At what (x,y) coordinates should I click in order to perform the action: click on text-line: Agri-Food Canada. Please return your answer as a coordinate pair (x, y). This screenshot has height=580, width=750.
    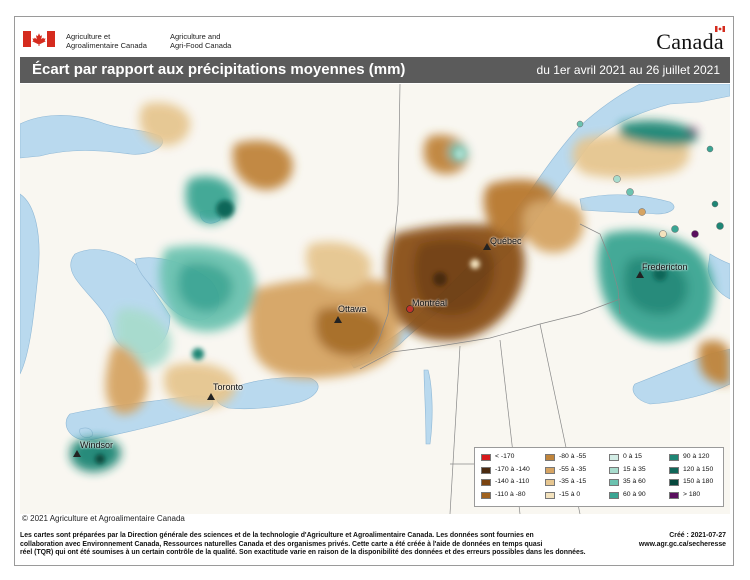
    Looking at the image, I should click on (201, 45).